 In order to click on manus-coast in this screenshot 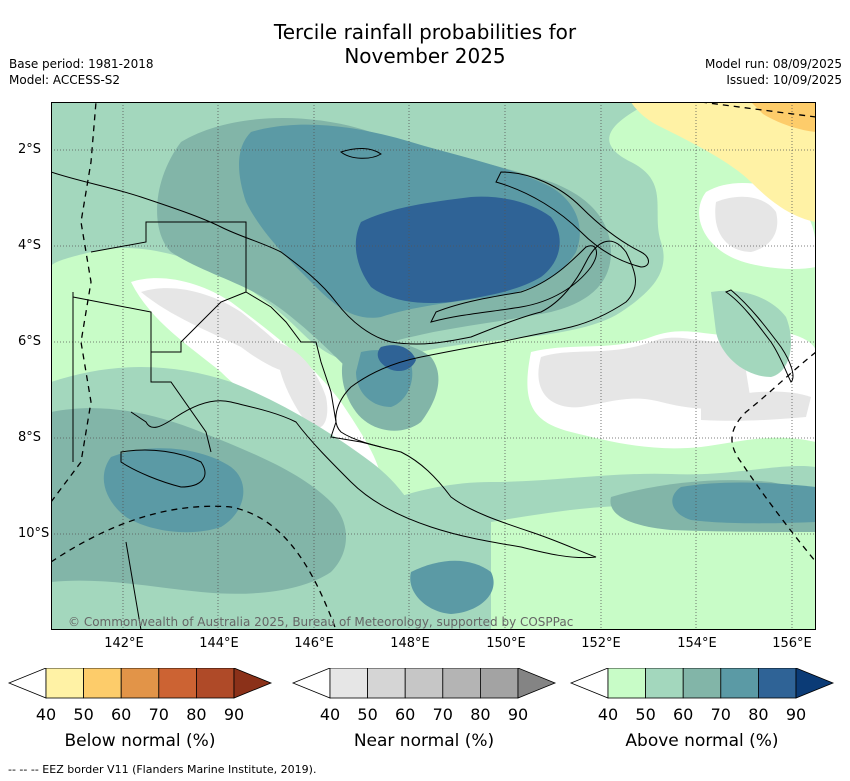, I will do `click(360, 153)`.